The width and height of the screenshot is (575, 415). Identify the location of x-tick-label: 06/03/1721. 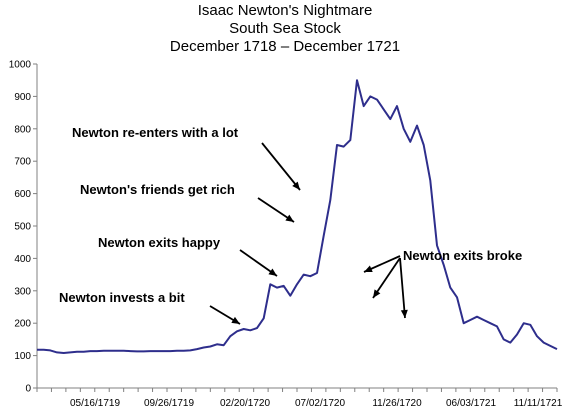
(471, 403).